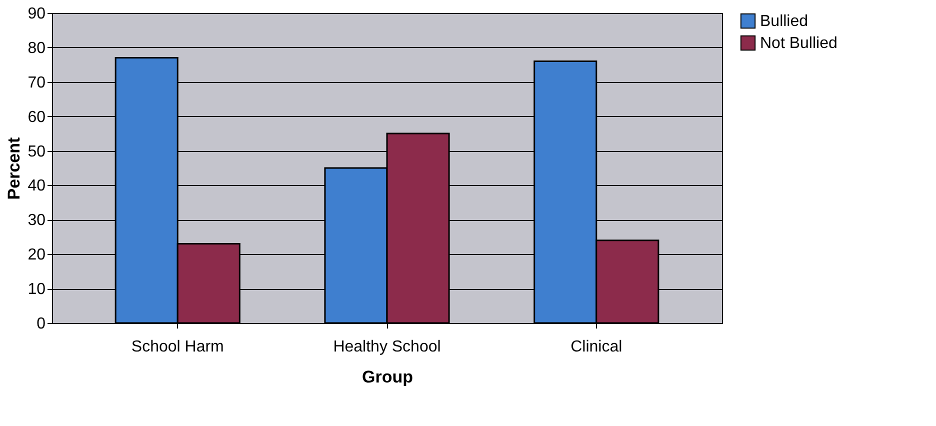  Describe the element at coordinates (37, 83) in the screenshot. I see `y-tick-label: 70` at that location.